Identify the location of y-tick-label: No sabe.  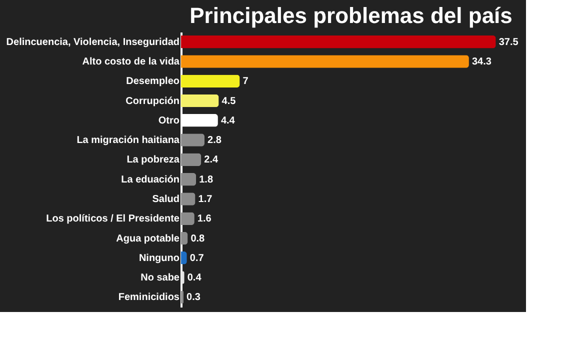
(160, 278).